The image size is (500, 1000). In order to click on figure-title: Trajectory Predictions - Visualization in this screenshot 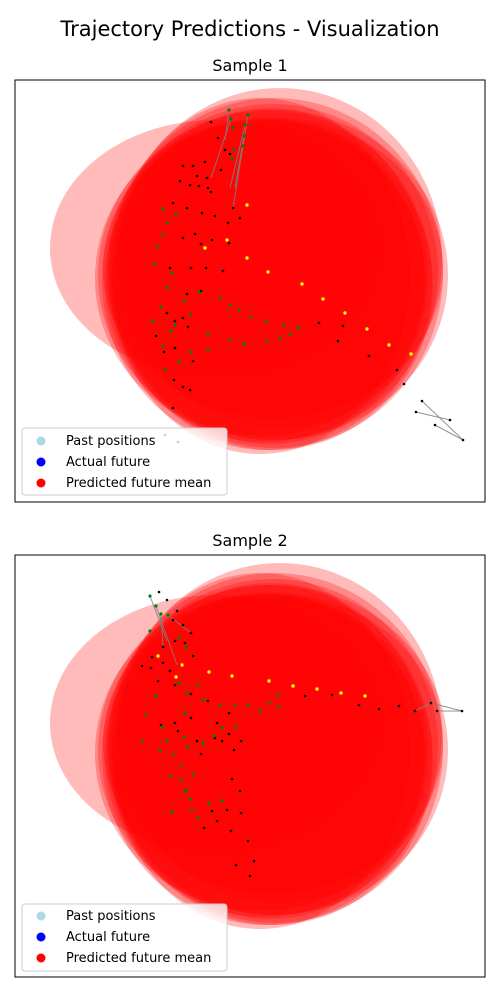, I will do `click(249, 29)`.